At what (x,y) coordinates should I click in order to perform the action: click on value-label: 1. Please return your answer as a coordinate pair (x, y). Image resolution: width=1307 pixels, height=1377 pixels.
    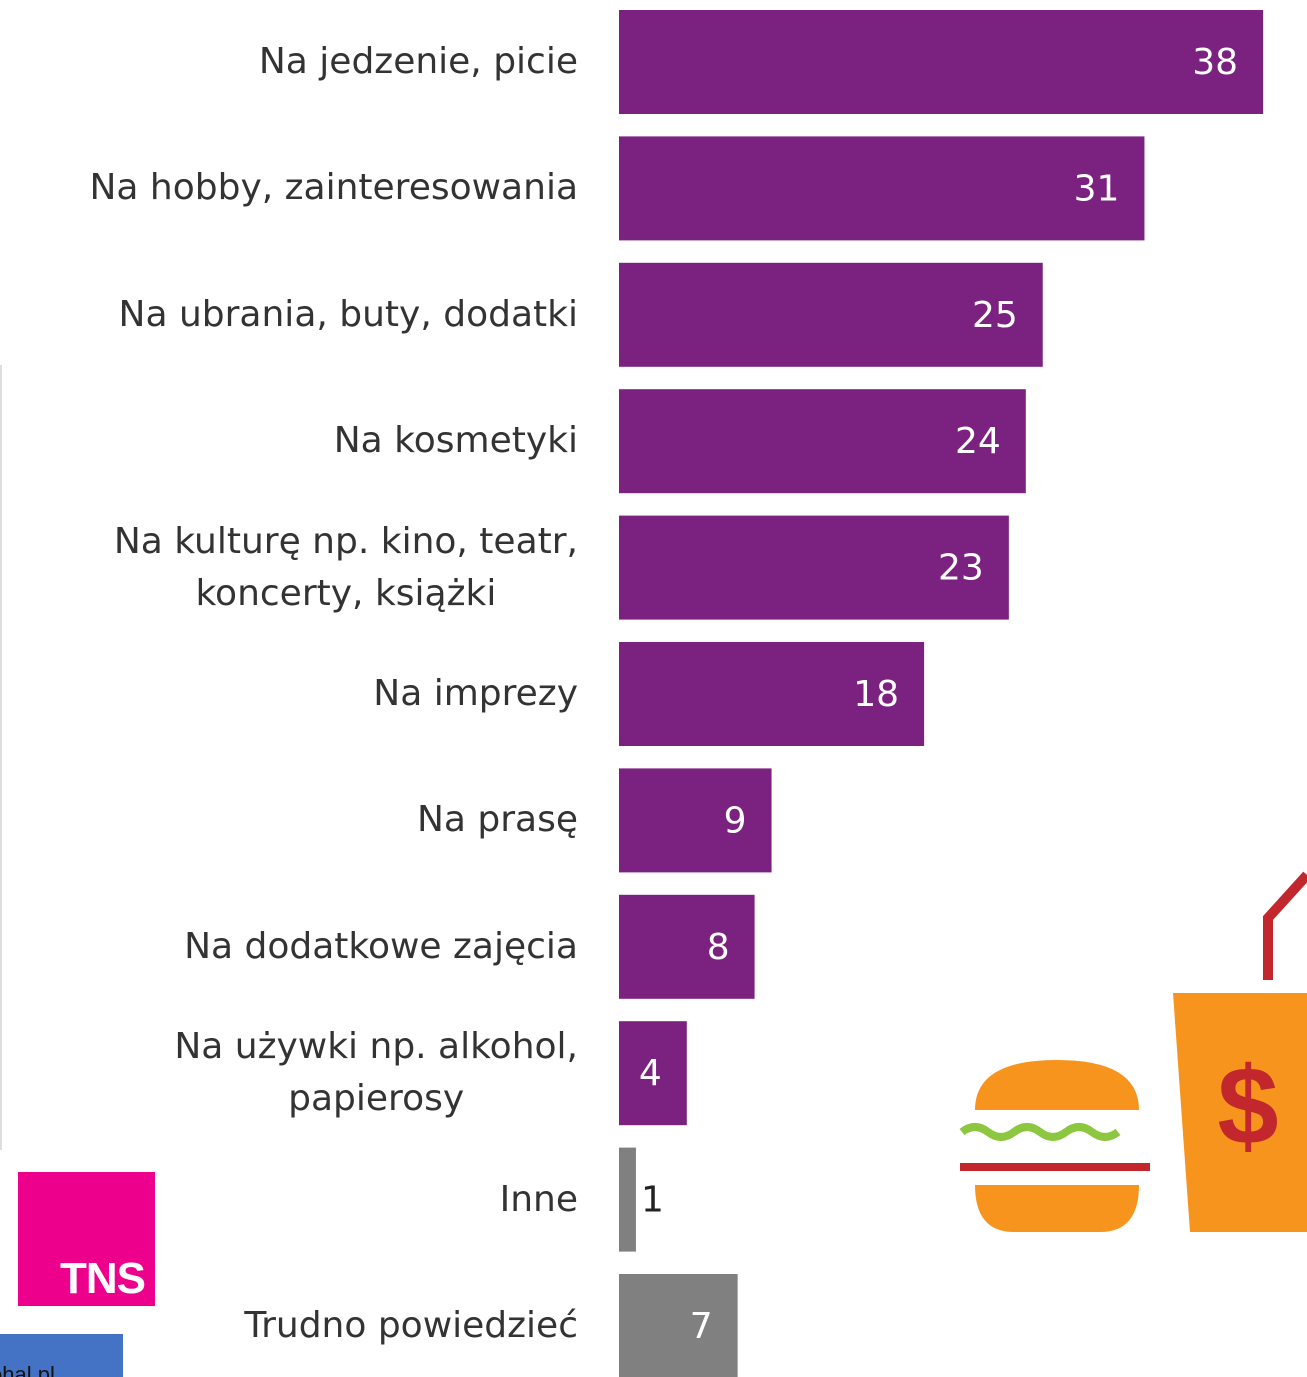
    Looking at the image, I should click on (652, 1200).